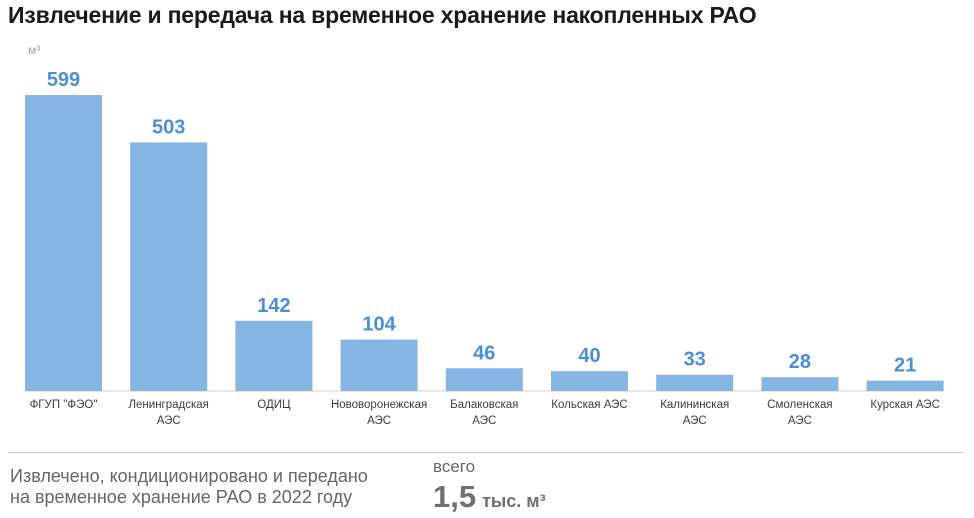  I want to click on bar-value-label: 28, so click(800, 362).